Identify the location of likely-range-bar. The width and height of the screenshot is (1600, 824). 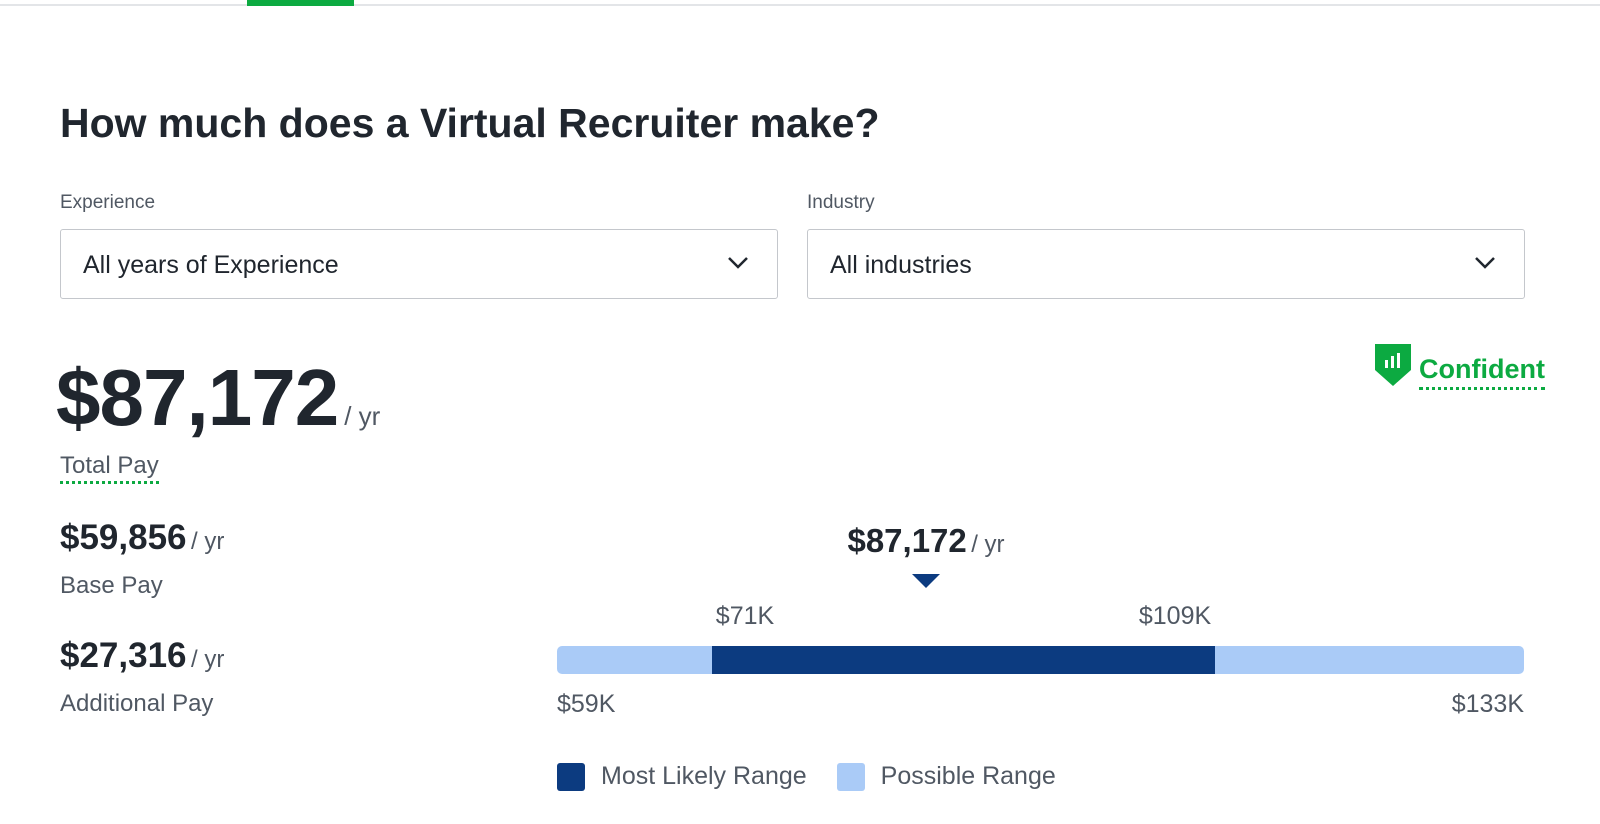
(963, 660).